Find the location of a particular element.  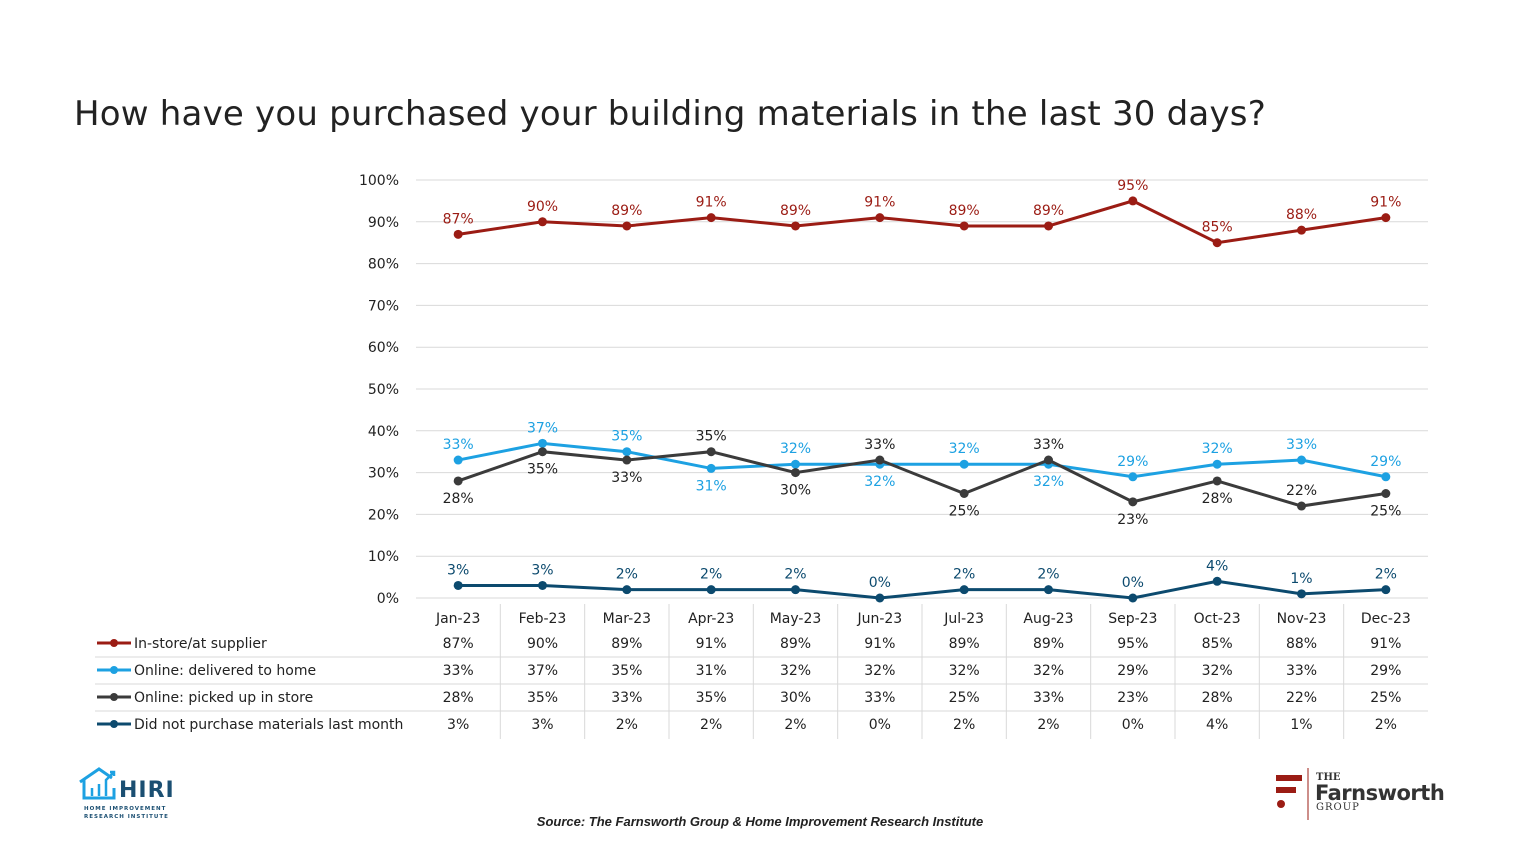

series-1: 33% 37% 35% 31% 32% 32% 32% 32% 29% 32% 33% 29% is located at coordinates (922, 457).